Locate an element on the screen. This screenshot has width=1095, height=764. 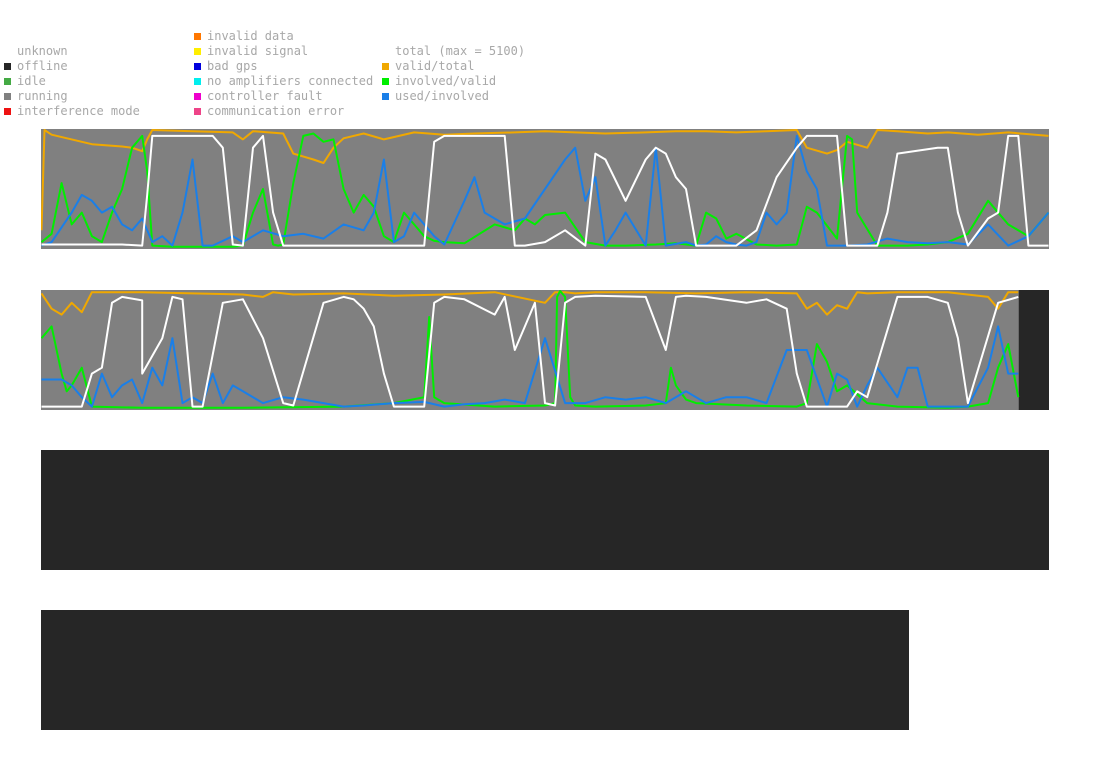
chart-background-running is located at coordinates (545, 350).